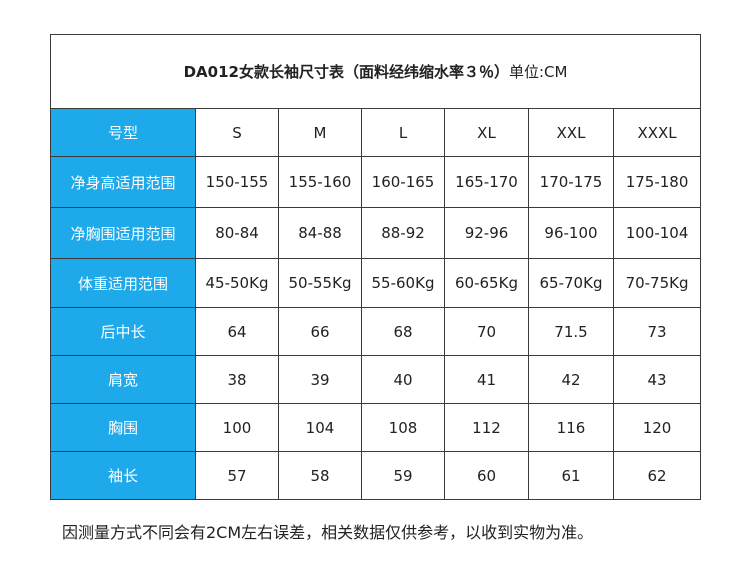 This screenshot has height=571, width=746. What do you see at coordinates (320, 475) in the screenshot?
I see `table-cell: 58` at bounding box center [320, 475].